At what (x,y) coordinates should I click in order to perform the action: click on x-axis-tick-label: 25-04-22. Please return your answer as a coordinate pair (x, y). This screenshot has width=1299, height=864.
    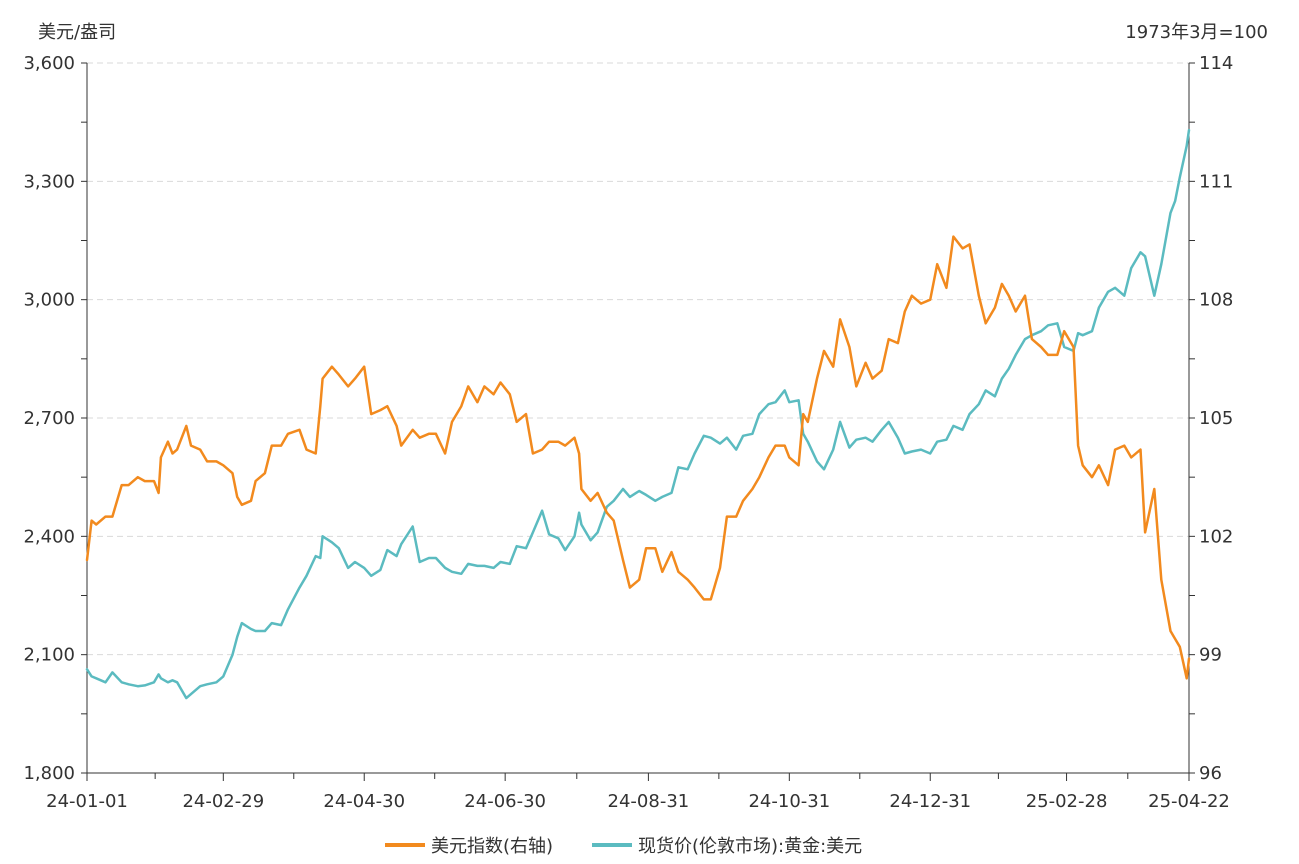
    Looking at the image, I should click on (1189, 801).